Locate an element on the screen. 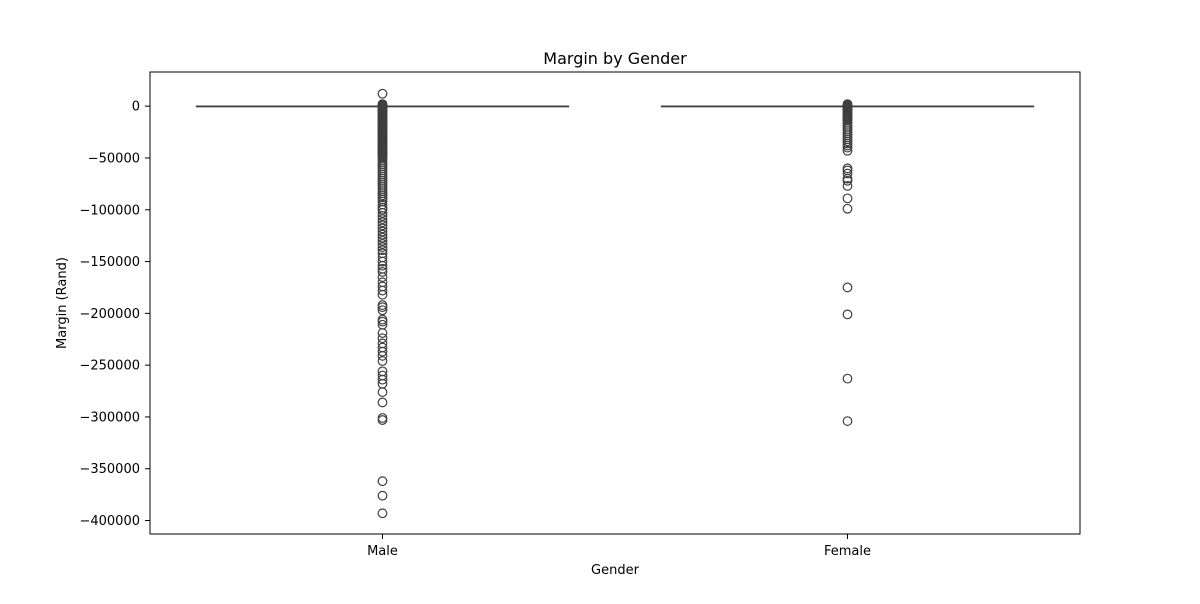 The image size is (1200, 604). y-tick-label: 0 is located at coordinates (136, 107).